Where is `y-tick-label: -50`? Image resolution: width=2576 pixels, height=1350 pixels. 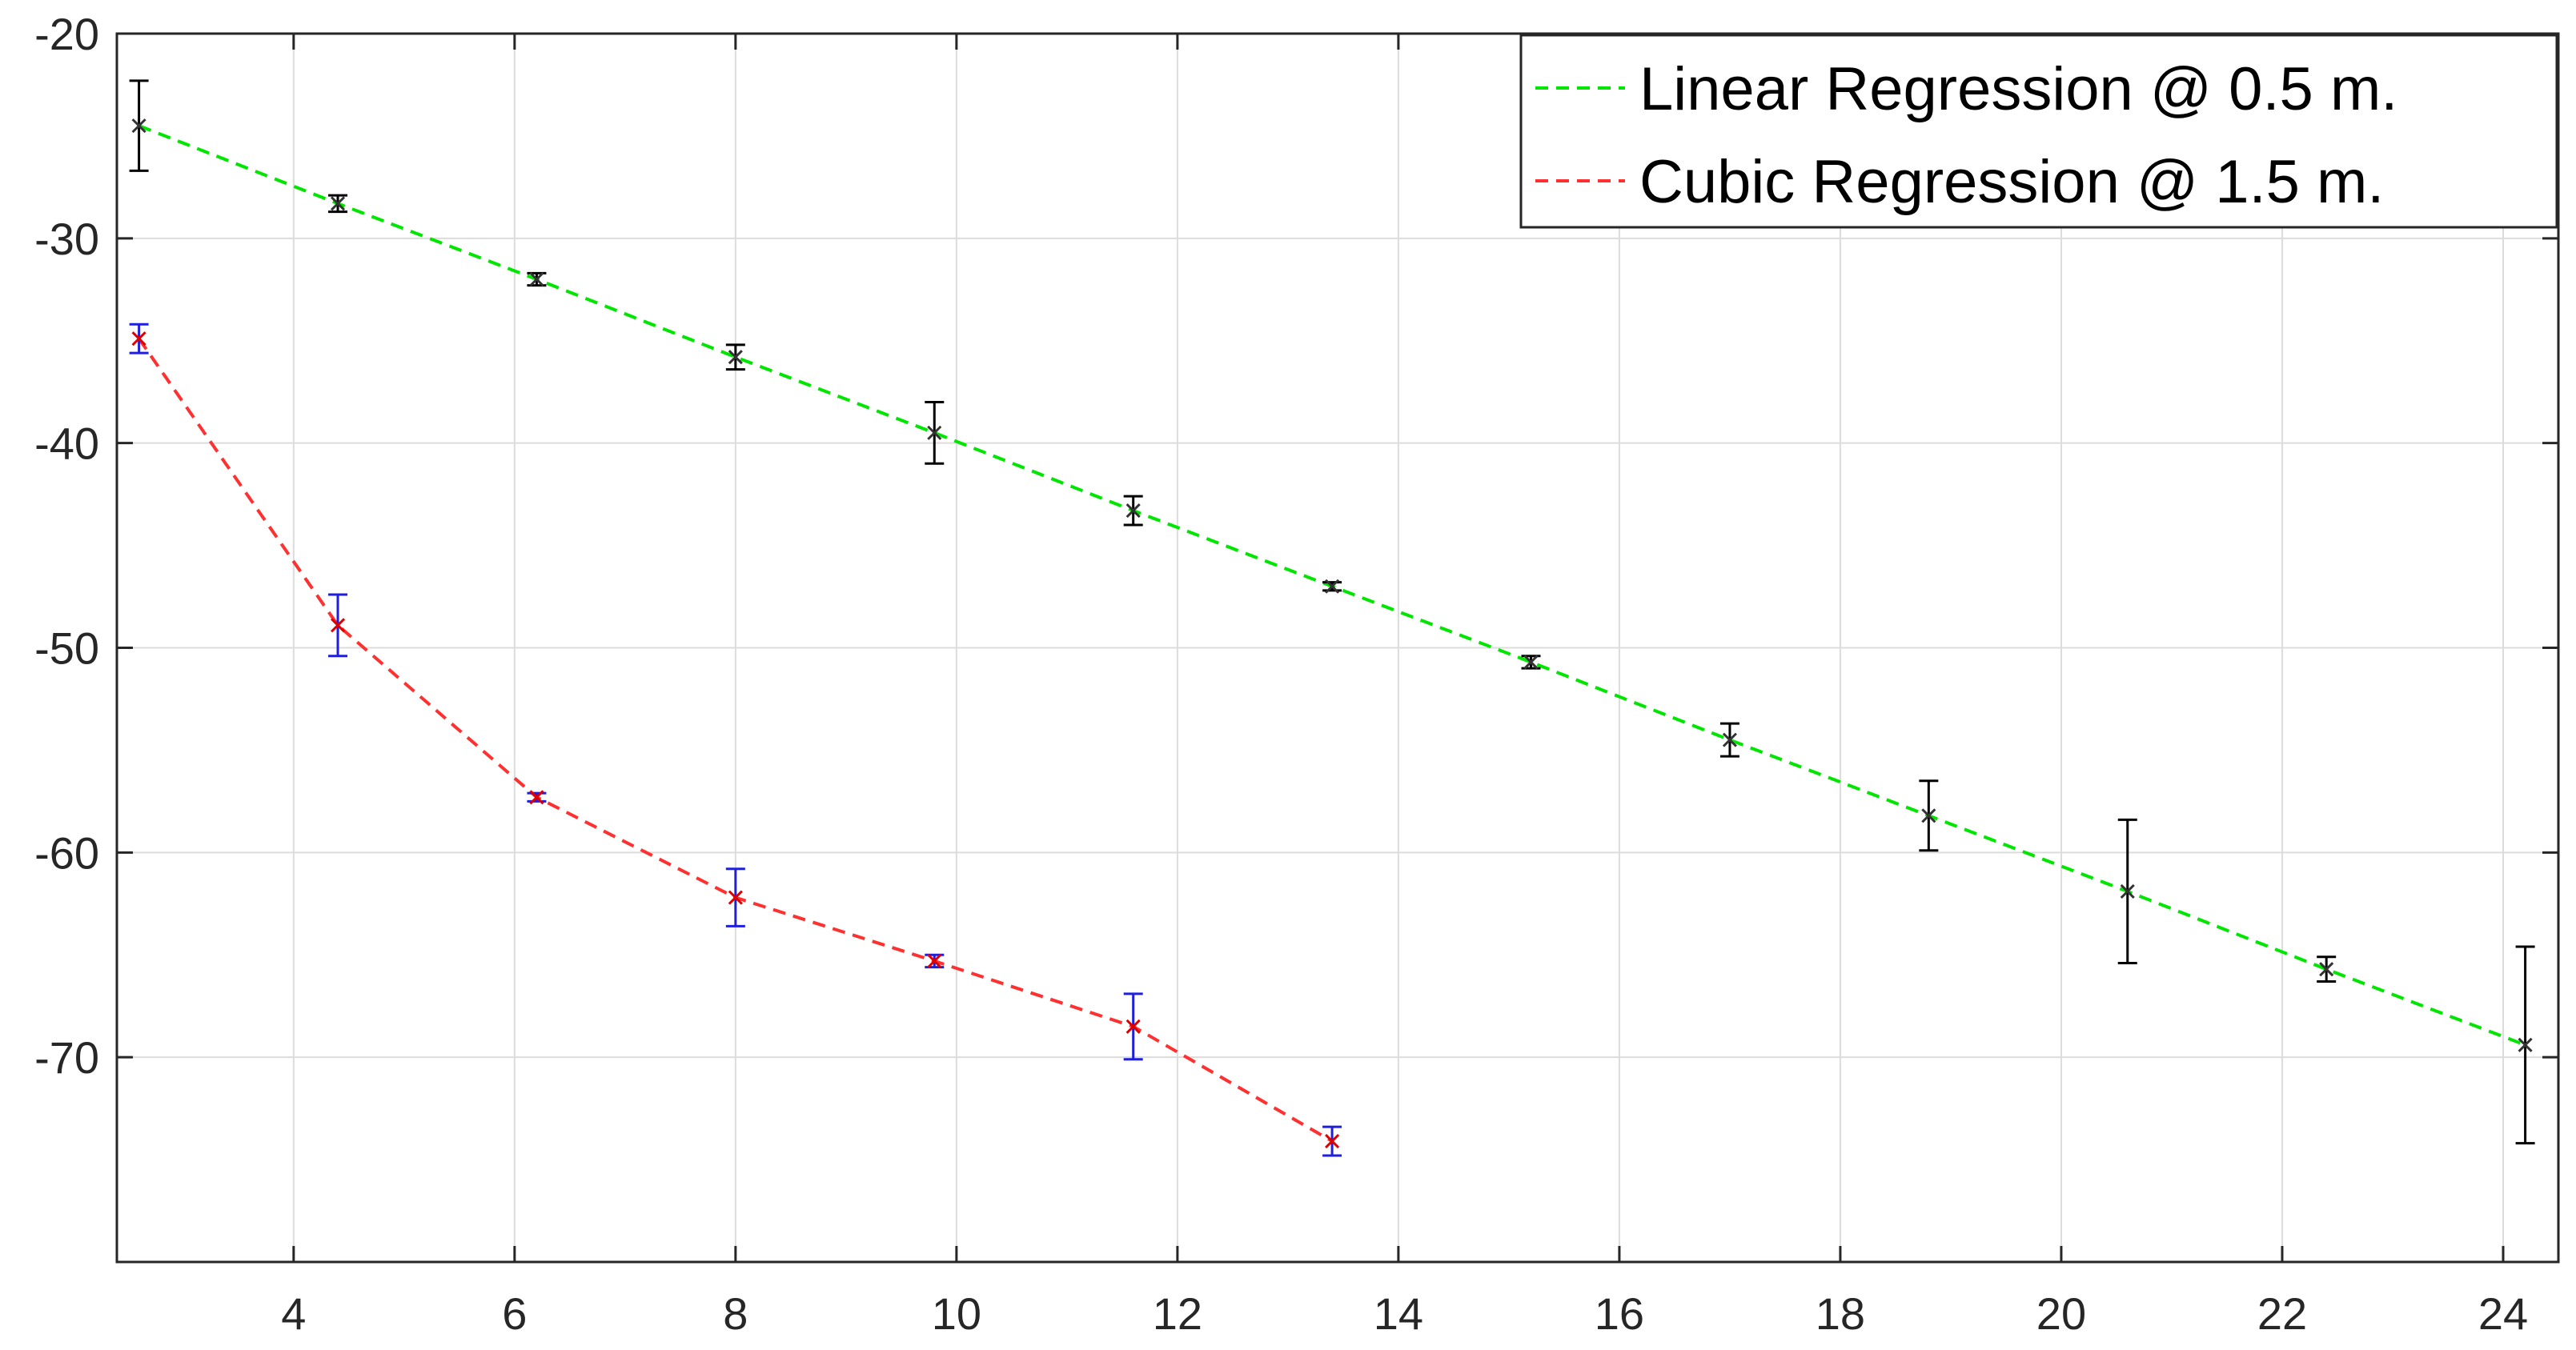
y-tick-label: -50 is located at coordinates (66, 648).